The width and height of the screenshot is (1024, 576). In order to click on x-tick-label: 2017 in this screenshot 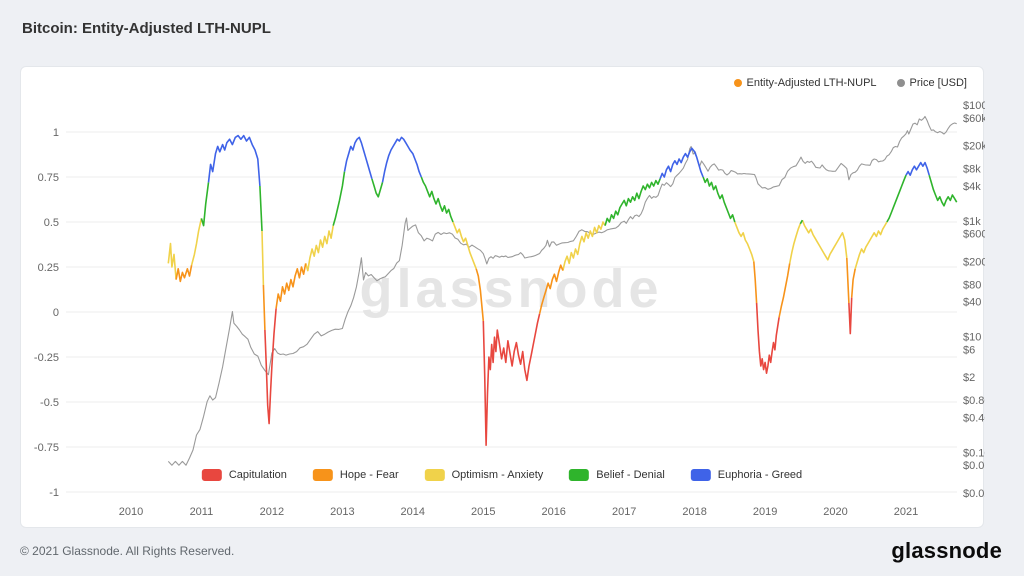, I will do `click(624, 512)`.